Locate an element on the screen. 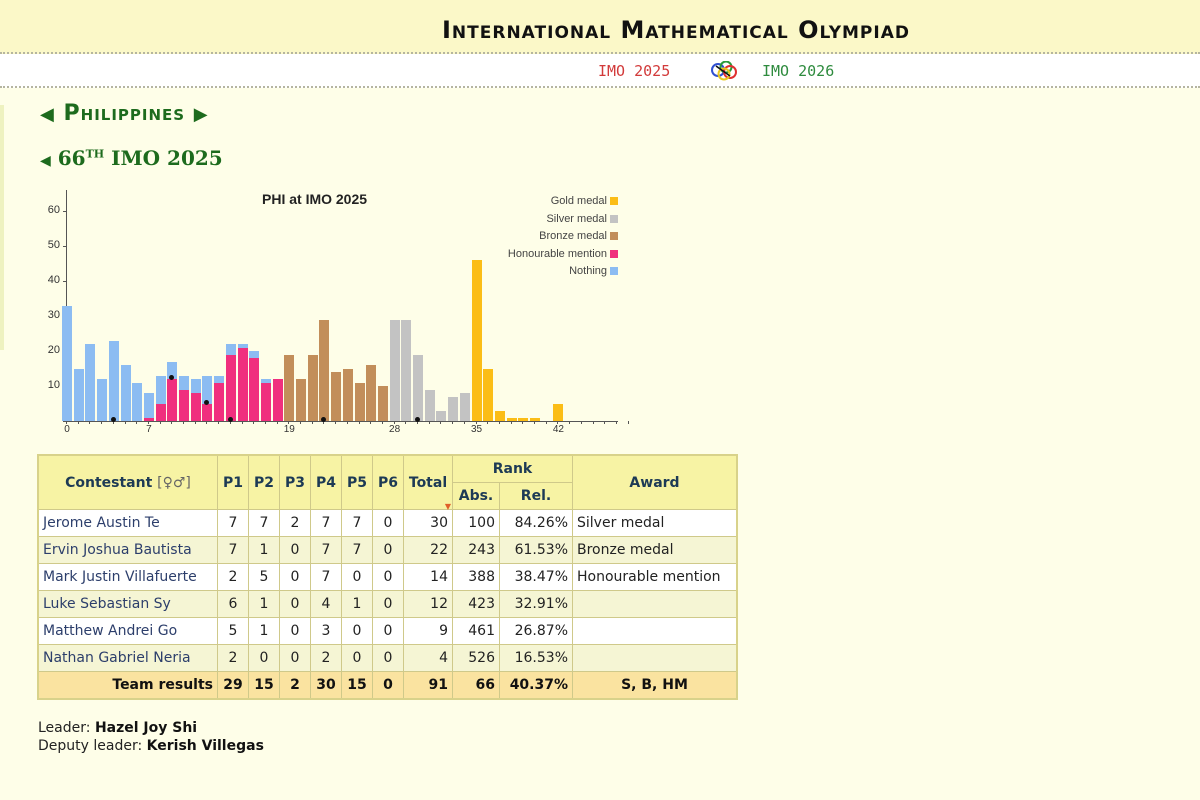 The height and width of the screenshot is (800, 1200). legend-bronze: Bronze medal is located at coordinates (563, 237).